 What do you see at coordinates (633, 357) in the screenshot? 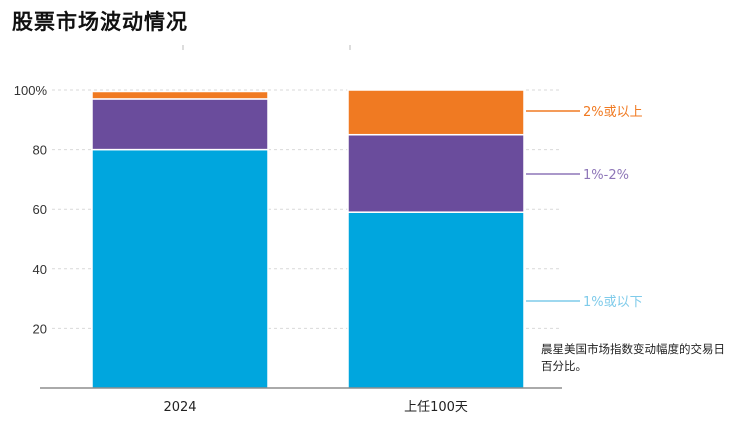
I see `chart-note: 晨星美国市场指数变动幅度的交易日百分比。` at bounding box center [633, 357].